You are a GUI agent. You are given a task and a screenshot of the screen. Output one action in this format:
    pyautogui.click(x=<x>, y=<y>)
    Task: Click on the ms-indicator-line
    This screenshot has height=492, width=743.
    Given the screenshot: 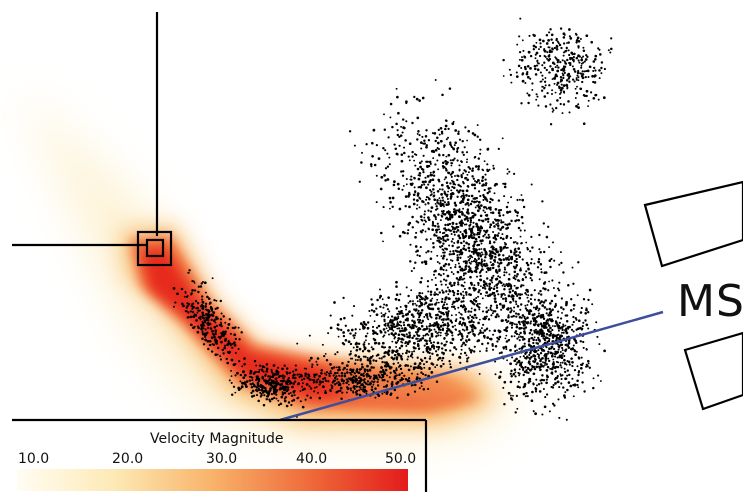 What is the action you would take?
    pyautogui.click(x=471, y=366)
    